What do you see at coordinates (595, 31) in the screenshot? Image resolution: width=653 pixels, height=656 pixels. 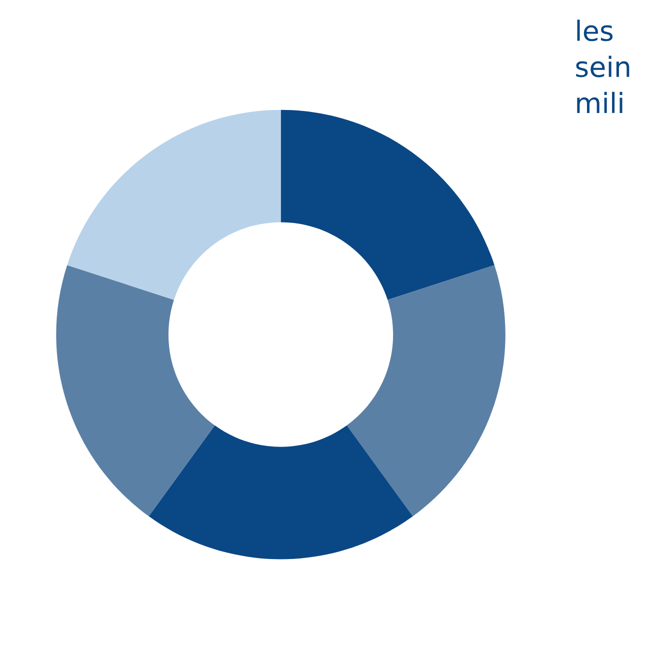 I see `text: les` at bounding box center [595, 31].